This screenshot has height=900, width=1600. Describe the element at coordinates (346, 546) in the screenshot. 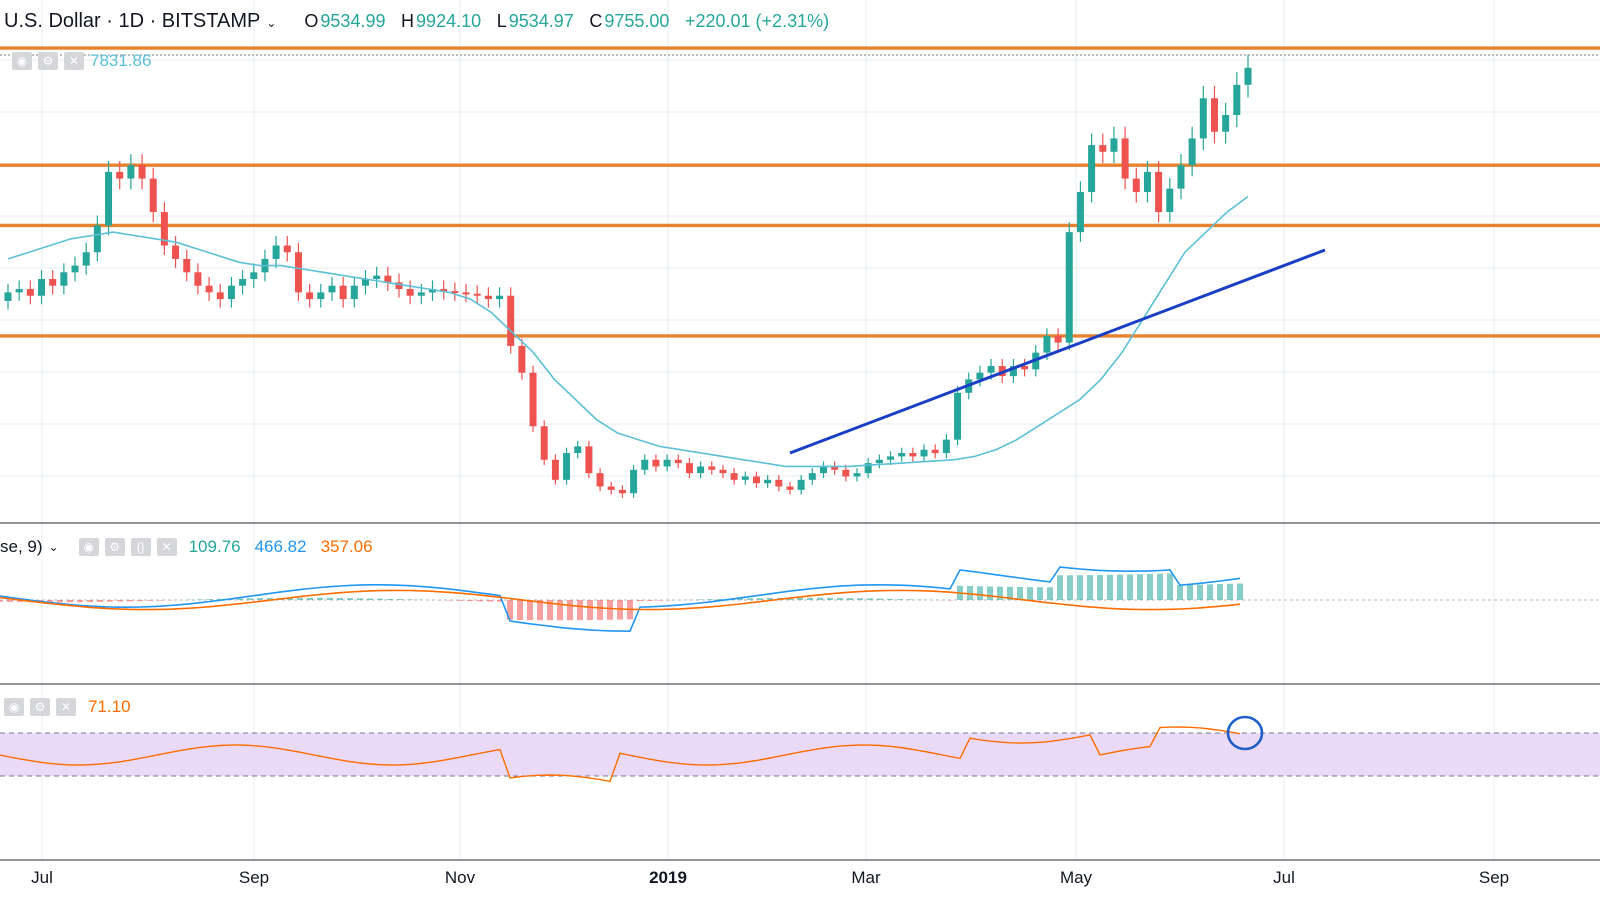

I see `macd-signal-value: 357.06` at that location.